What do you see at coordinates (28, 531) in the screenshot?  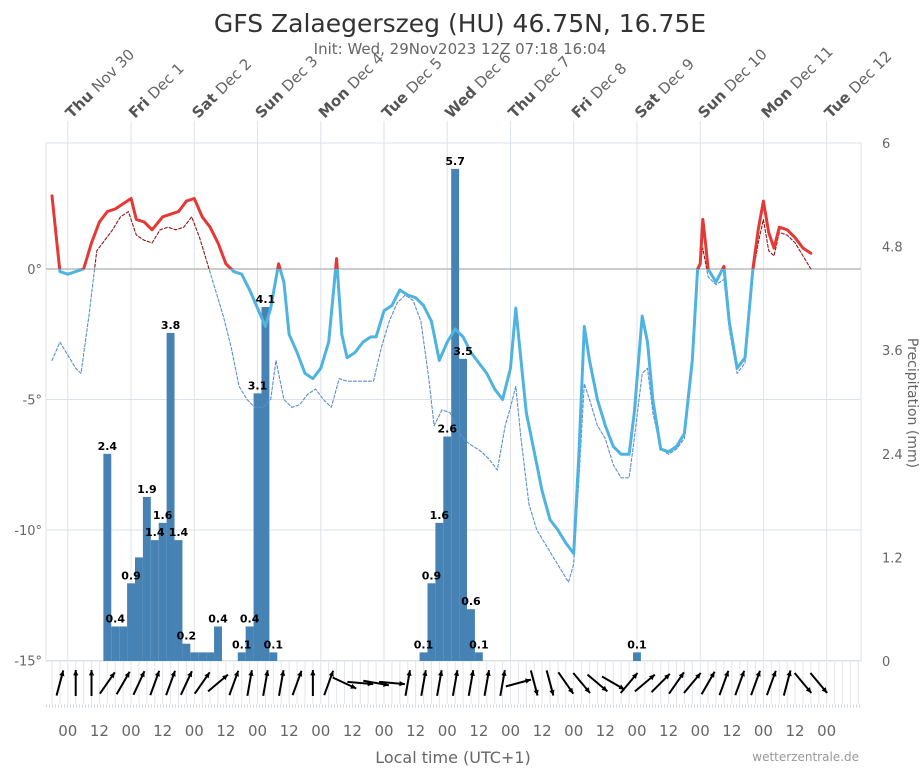 I see `y-left-tick: -10°` at bounding box center [28, 531].